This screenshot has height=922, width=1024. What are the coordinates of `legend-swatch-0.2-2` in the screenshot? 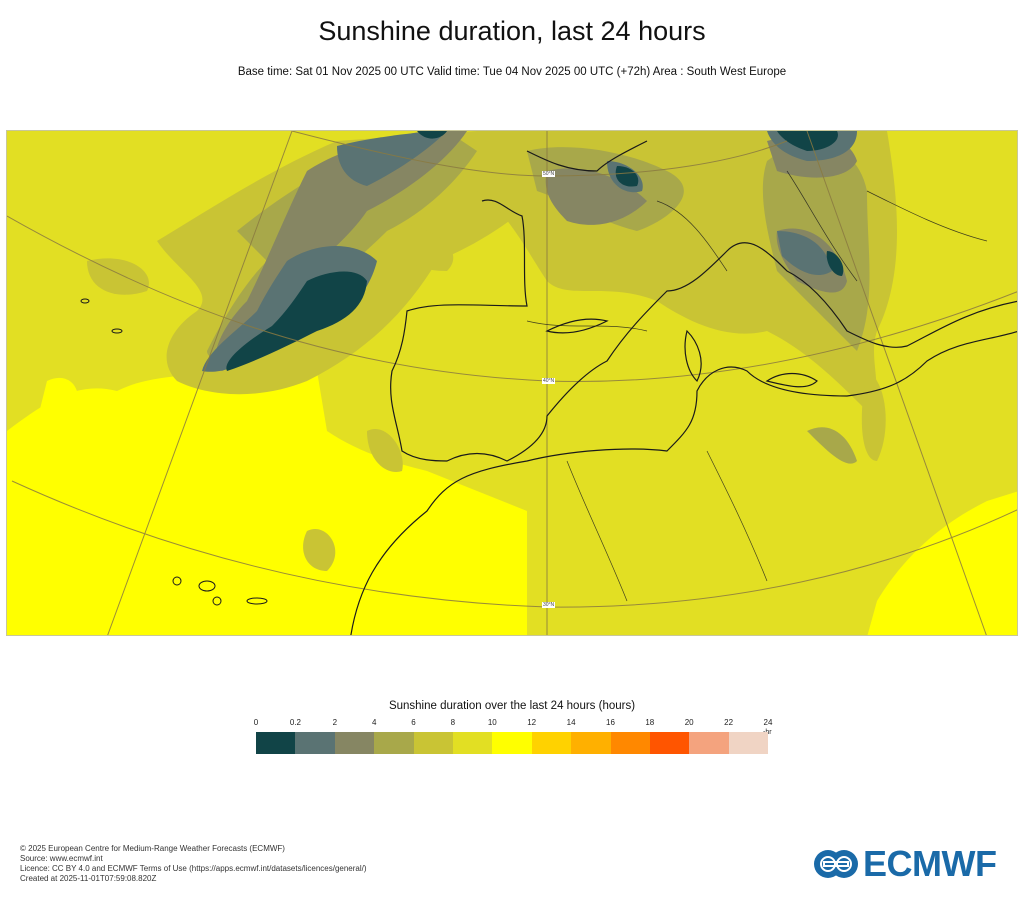 It's located at (315, 743).